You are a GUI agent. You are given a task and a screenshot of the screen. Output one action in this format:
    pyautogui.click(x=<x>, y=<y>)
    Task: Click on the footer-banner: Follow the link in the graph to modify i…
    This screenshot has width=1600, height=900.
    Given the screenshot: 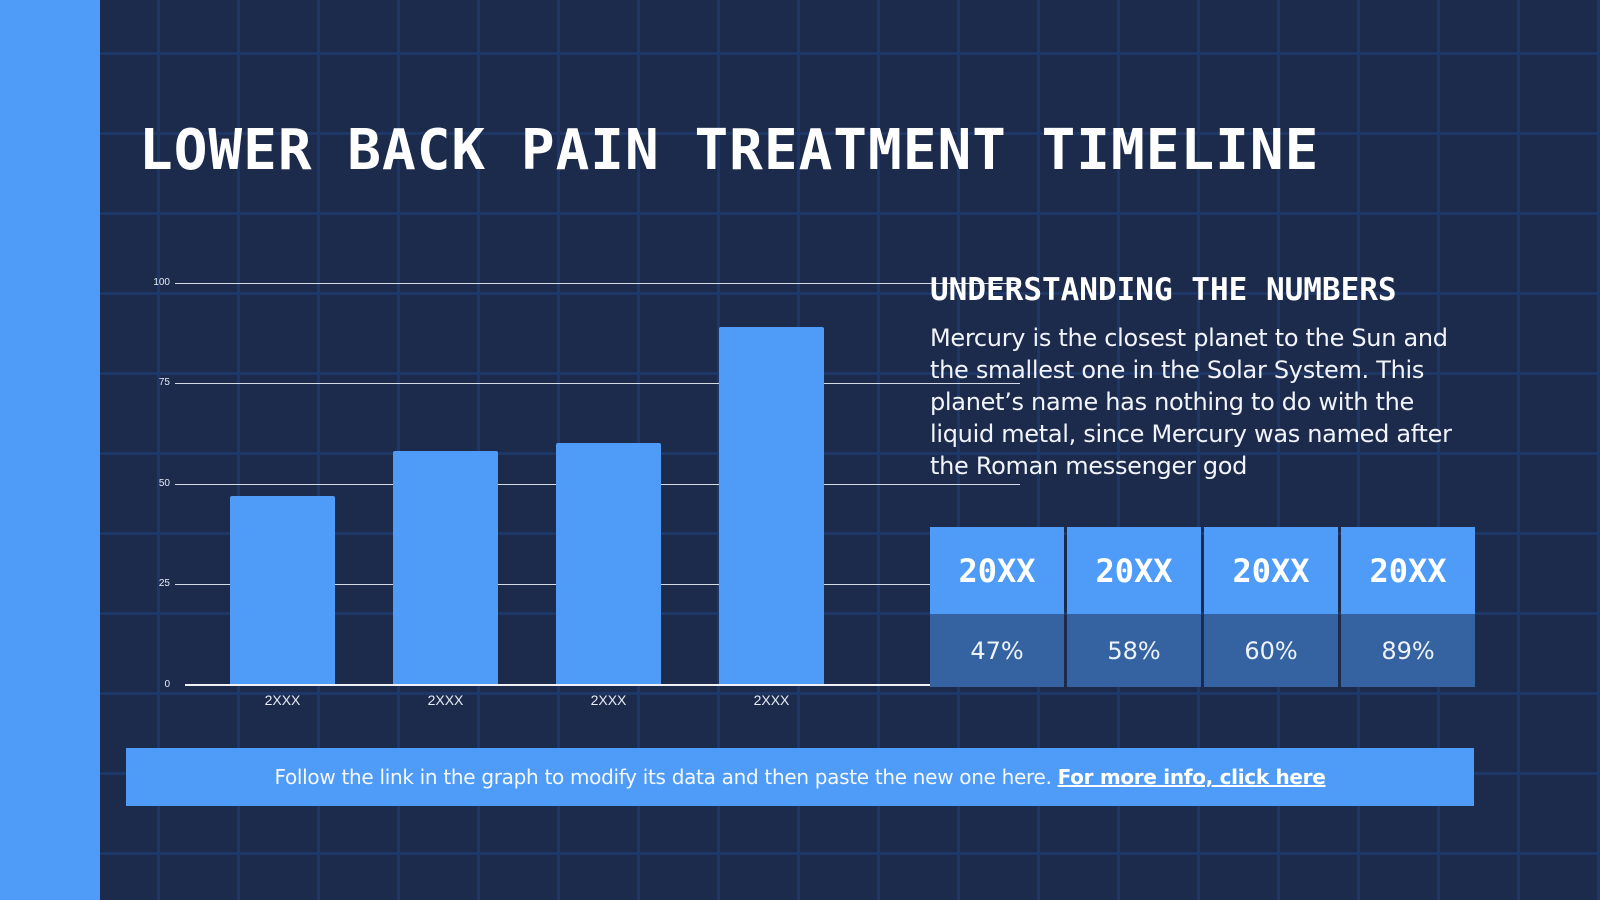 What is the action you would take?
    pyautogui.click(x=800, y=777)
    